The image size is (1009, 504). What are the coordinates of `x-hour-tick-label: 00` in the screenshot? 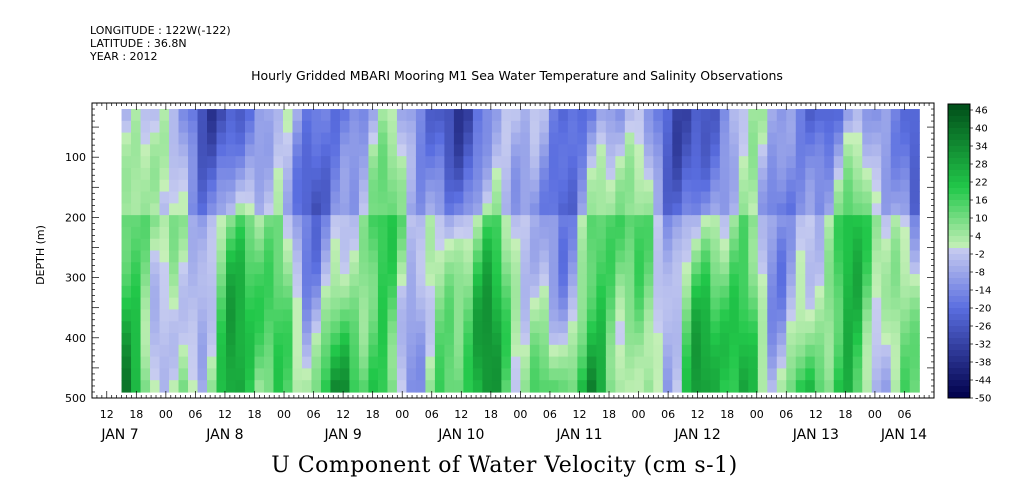 It's located at (520, 414).